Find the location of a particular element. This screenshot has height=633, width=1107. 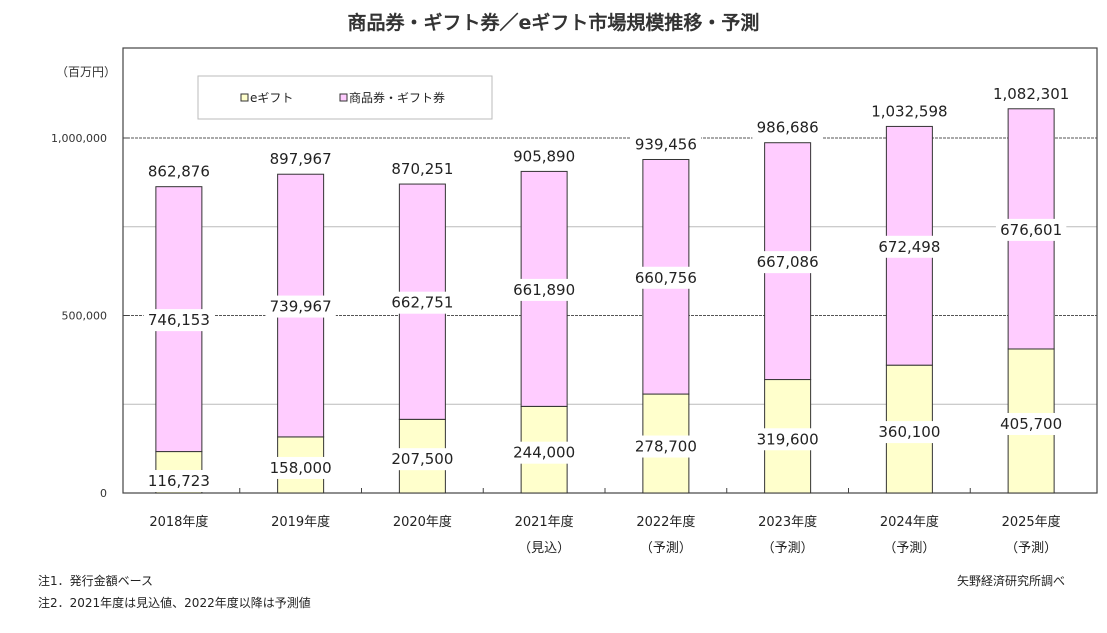

label-gift-certificate: 660,756 is located at coordinates (666, 278).